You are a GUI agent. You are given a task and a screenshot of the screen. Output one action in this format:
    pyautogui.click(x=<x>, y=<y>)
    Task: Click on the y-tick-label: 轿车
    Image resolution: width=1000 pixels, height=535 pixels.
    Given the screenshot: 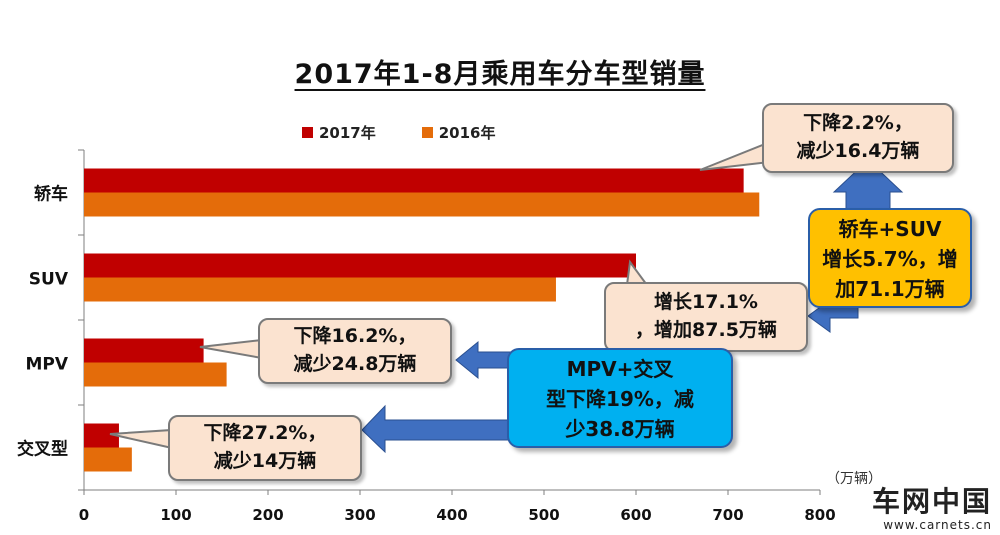 What is the action you would take?
    pyautogui.click(x=51, y=194)
    